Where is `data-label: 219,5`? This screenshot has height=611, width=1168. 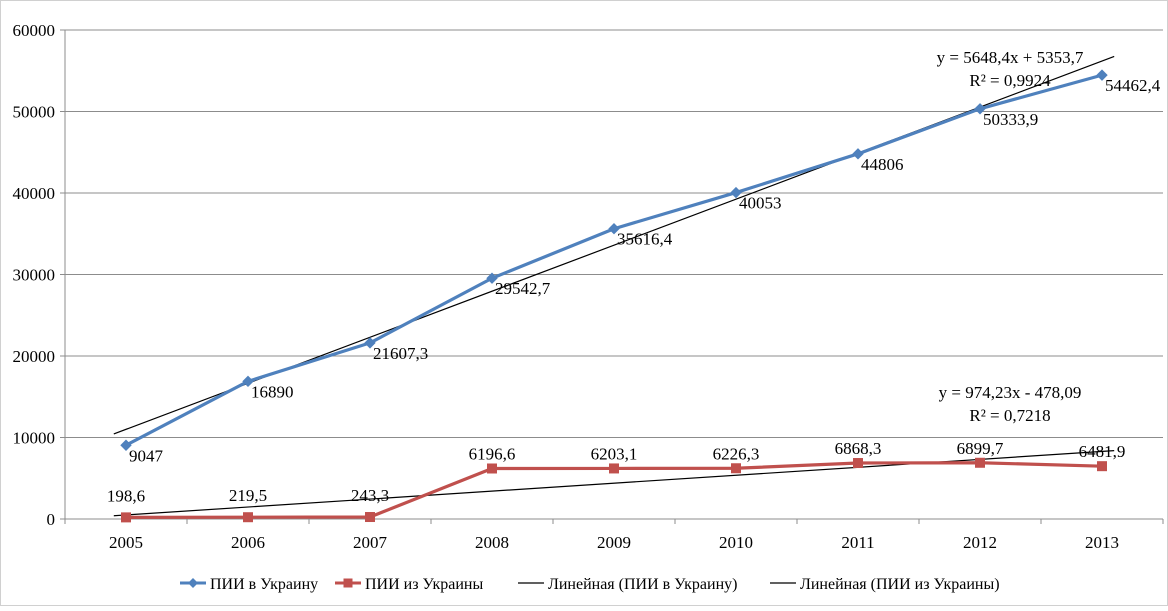
data-label: 219,5 is located at coordinates (248, 495).